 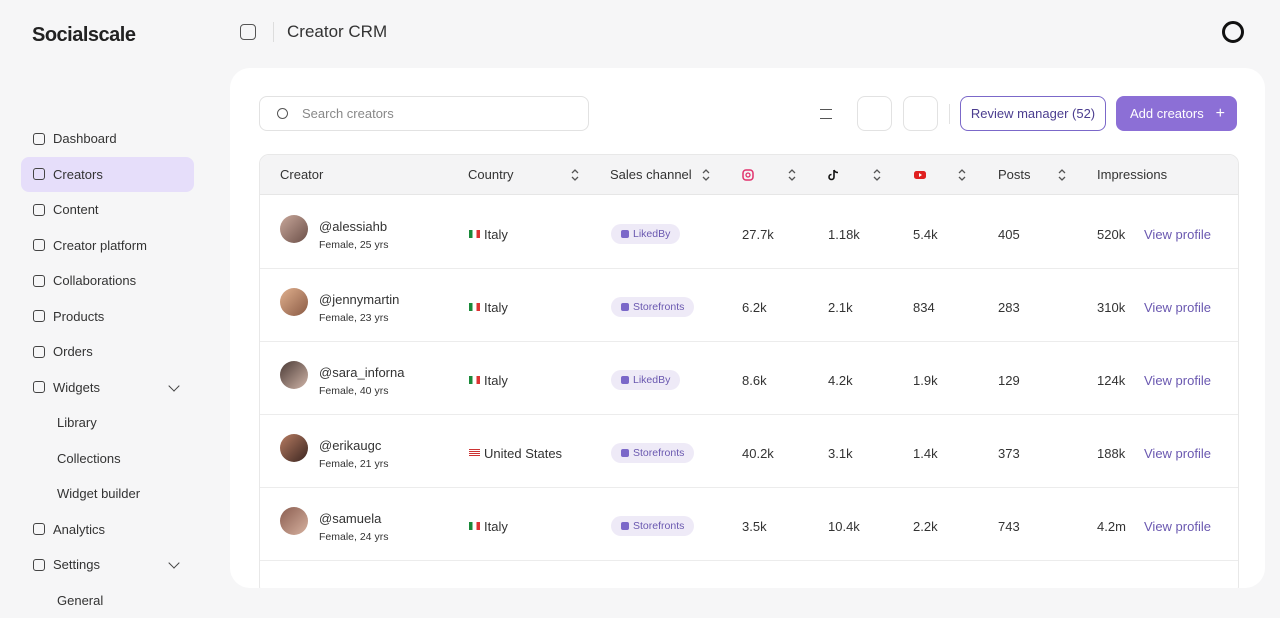 I want to click on page-title: Creator CRM, so click(x=337, y=31).